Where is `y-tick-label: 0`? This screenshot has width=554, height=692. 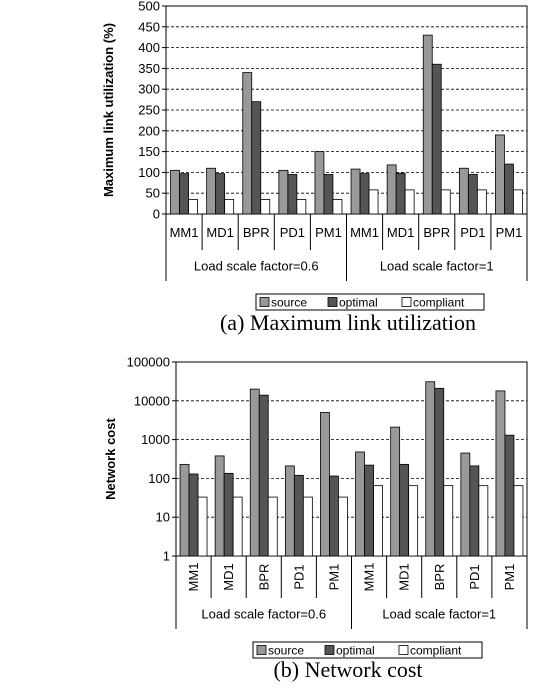
y-tick-label: 0 is located at coordinates (156, 214).